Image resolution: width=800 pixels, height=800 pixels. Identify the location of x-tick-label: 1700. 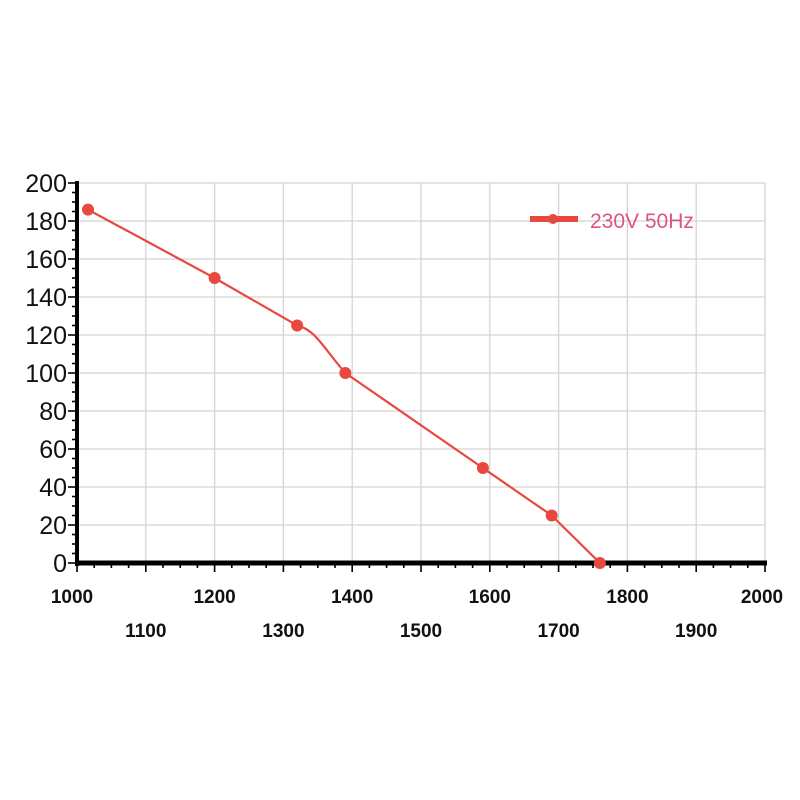
(558, 631).